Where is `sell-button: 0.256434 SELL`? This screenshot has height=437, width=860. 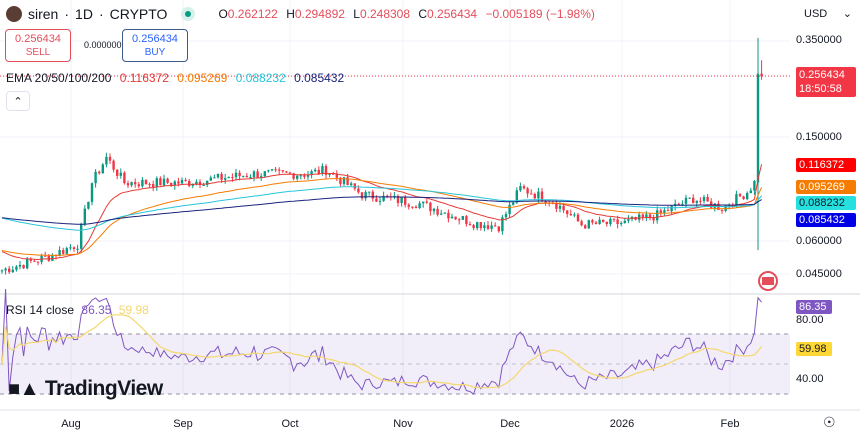 sell-button: 0.256434 SELL is located at coordinates (38, 45).